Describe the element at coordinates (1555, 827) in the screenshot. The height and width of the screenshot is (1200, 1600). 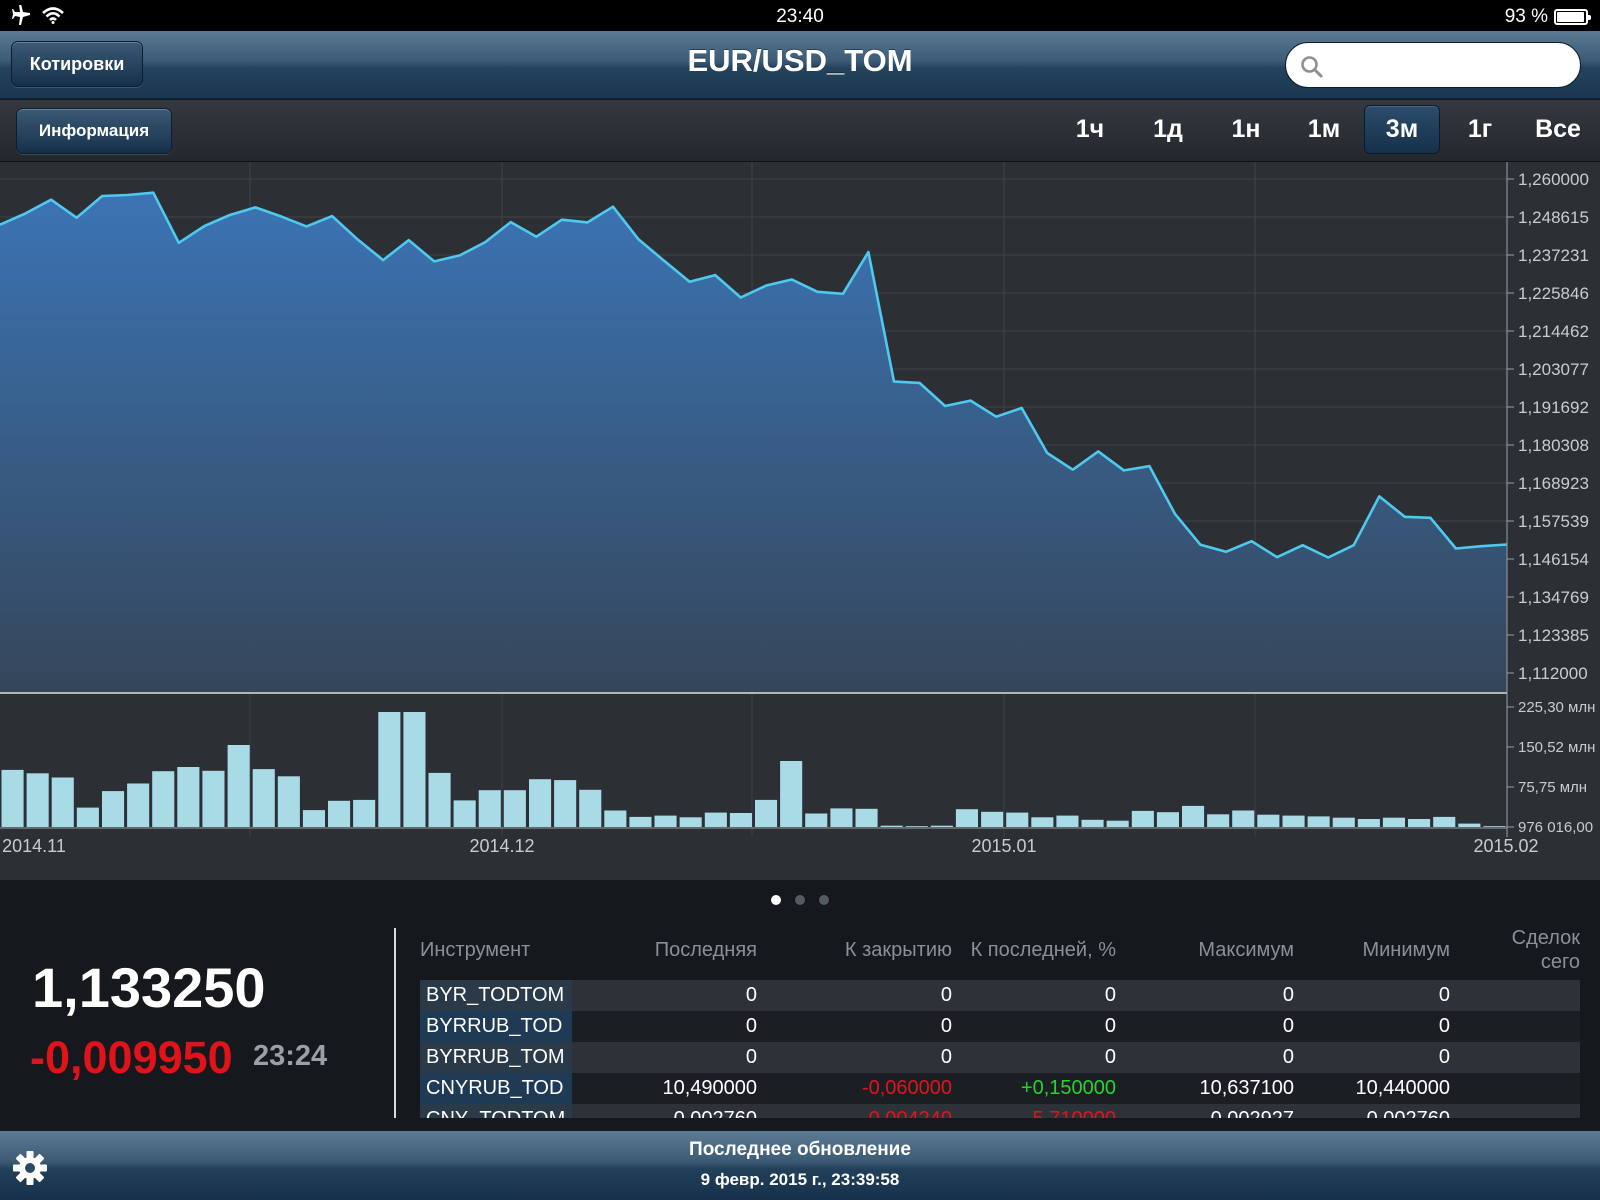
I see `volume-tick-label: 976 016,00` at that location.